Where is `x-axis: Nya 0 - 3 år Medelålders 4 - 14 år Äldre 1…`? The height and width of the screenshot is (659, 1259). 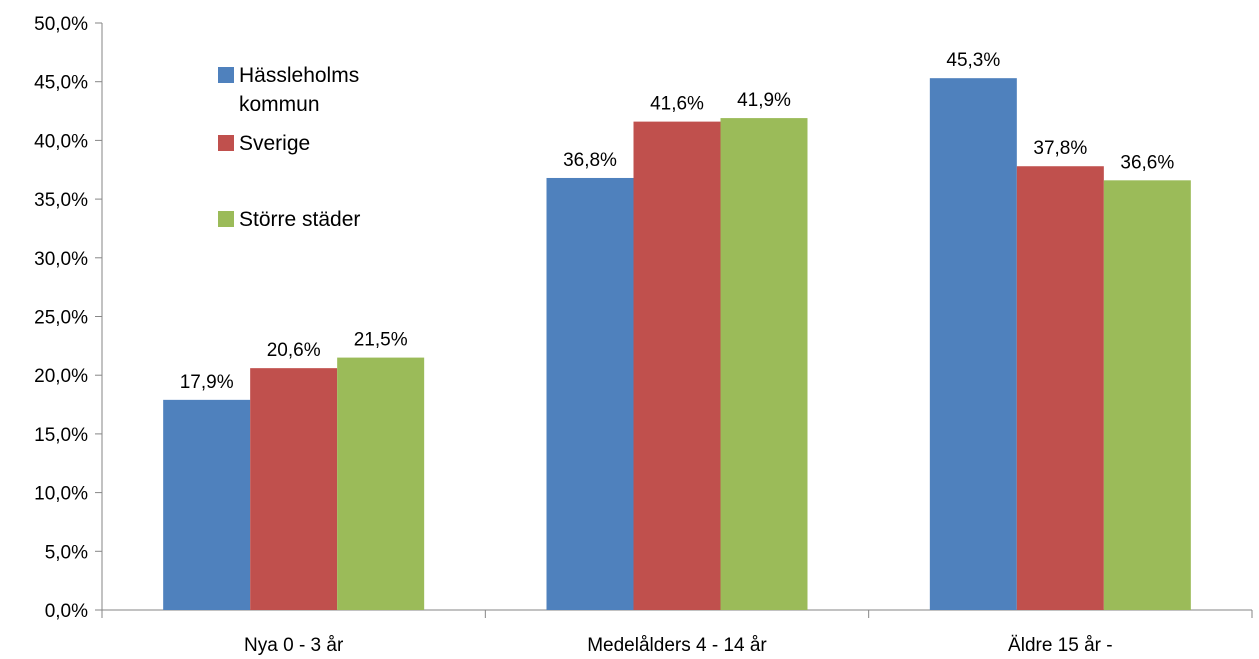 x-axis: Nya 0 - 3 år Medelålders 4 - 14 år Äldre 1… is located at coordinates (677, 632).